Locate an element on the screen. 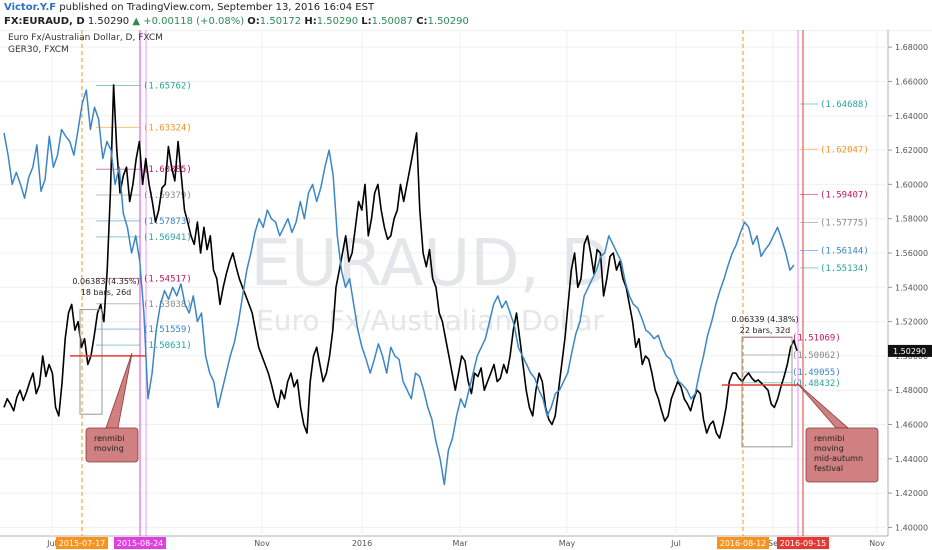  annotation-label: (1.55134) is located at coordinates (844, 269).